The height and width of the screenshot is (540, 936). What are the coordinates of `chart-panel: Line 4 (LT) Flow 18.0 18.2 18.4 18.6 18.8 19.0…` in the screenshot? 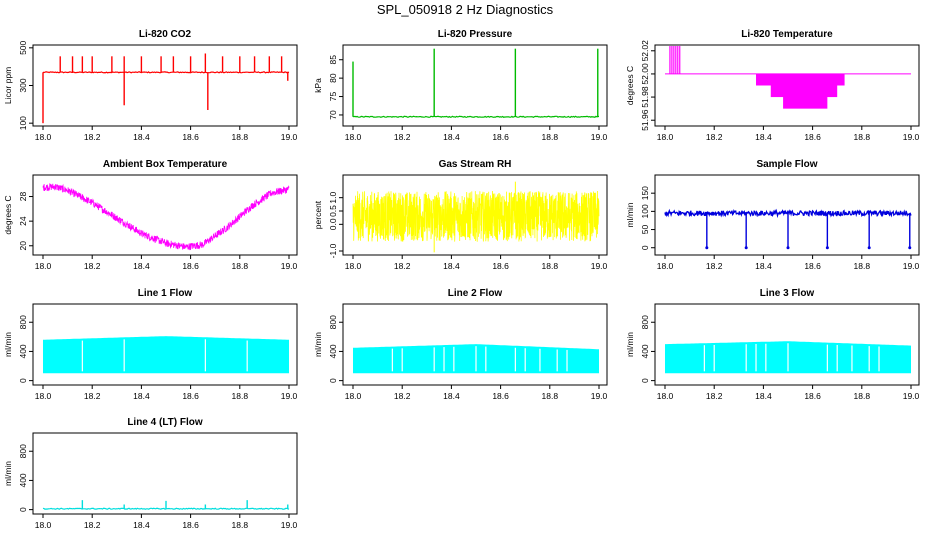 It's located at (150, 473).